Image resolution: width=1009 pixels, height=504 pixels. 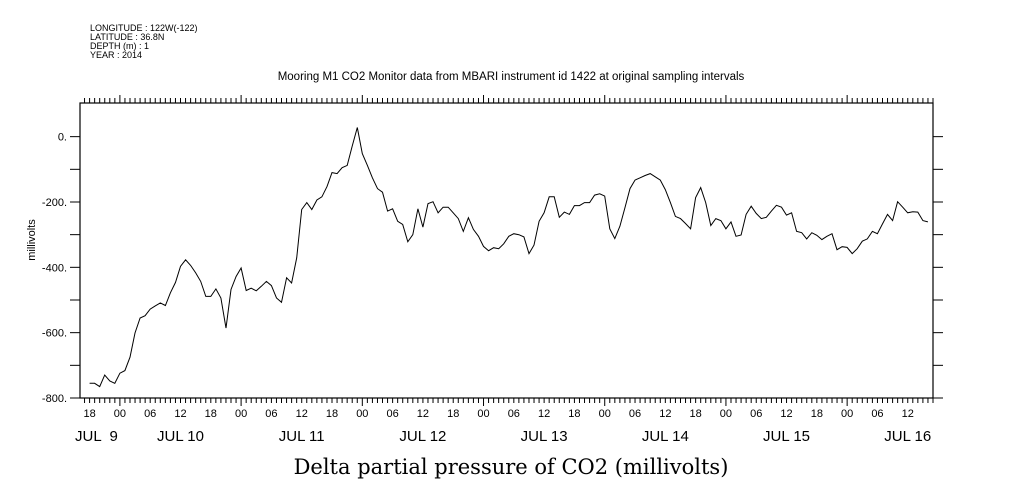 I want to click on header-latitude: LATITUDE : 36.8N, so click(x=127, y=37).